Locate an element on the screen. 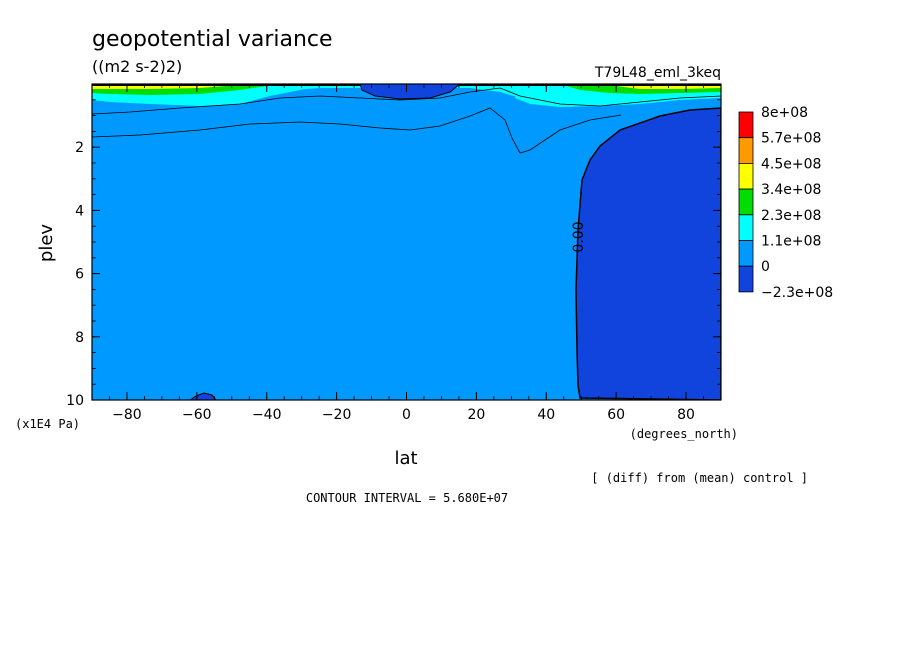  negative-region-right is located at coordinates (648, 253).